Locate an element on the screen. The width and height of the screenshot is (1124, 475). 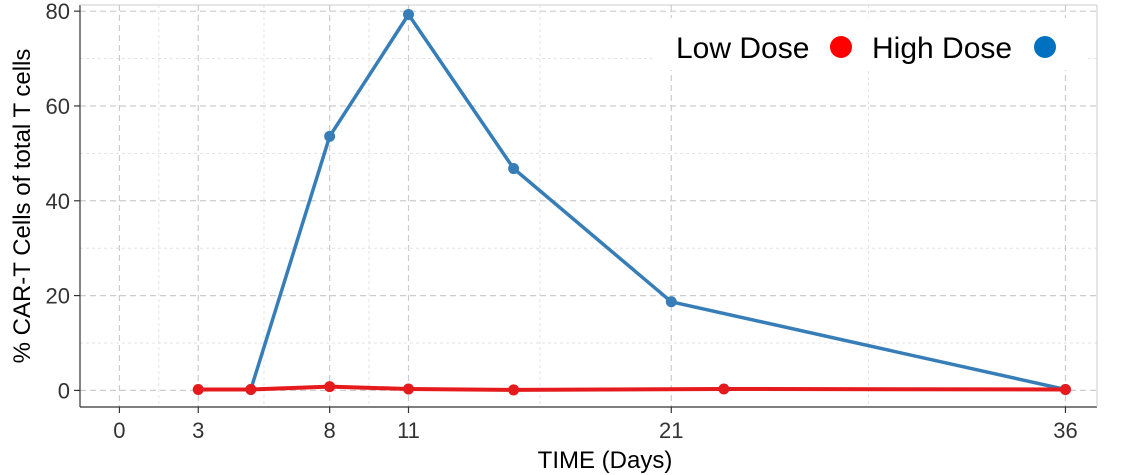
y-tick-label: 60 is located at coordinates (58, 106).